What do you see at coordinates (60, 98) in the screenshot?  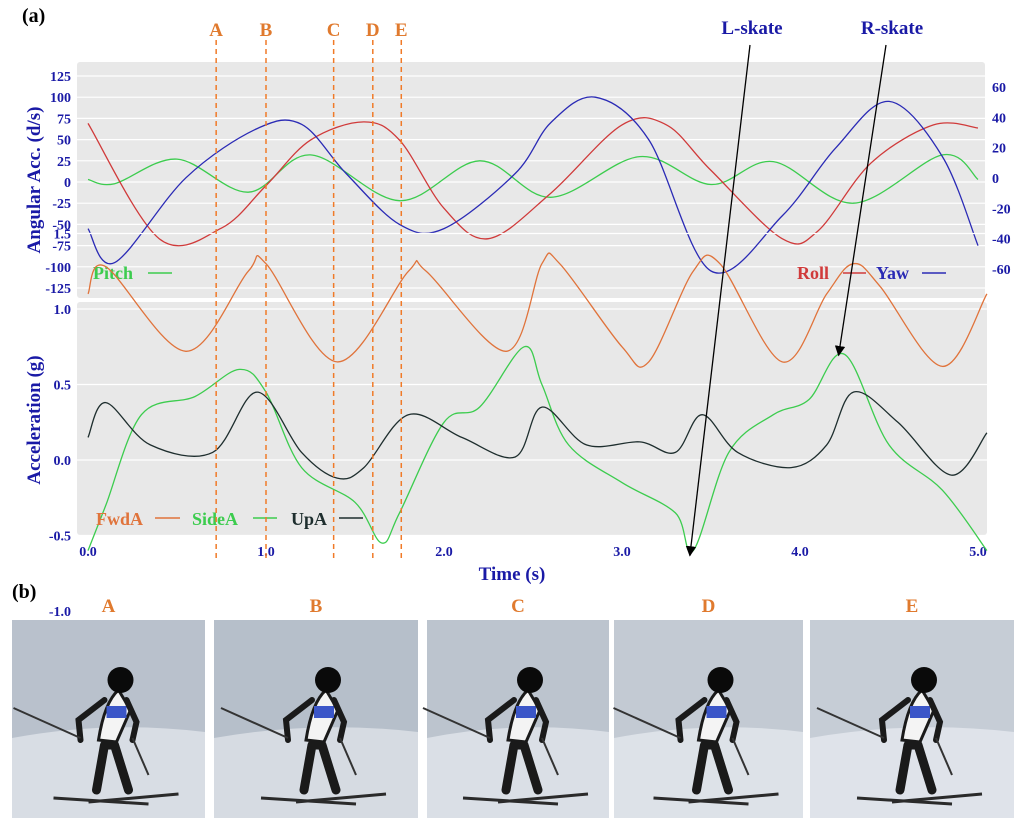 I see `top-y-tick-label: 100` at bounding box center [60, 98].